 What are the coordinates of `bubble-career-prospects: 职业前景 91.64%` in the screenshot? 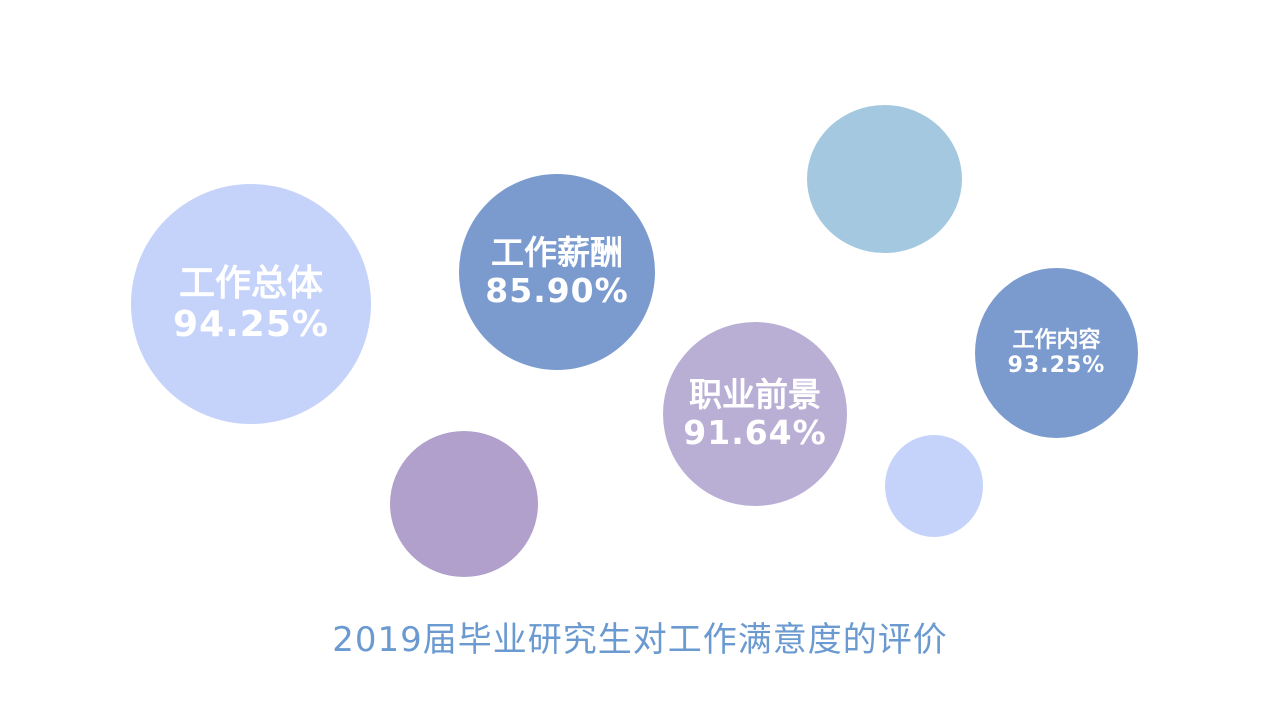 It's located at (755, 414).